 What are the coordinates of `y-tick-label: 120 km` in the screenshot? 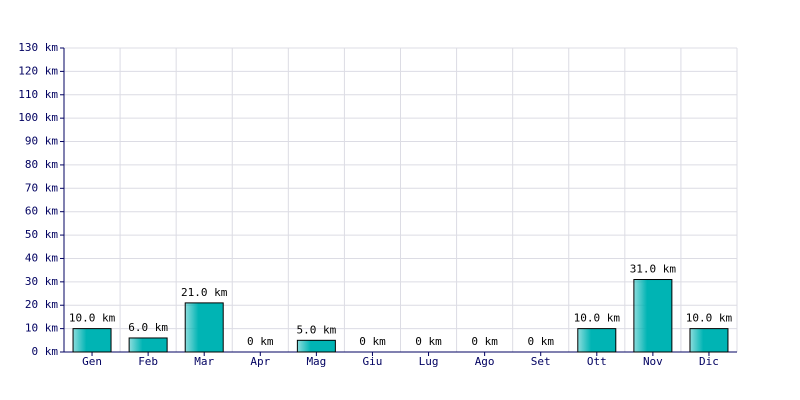 It's located at (38, 70).